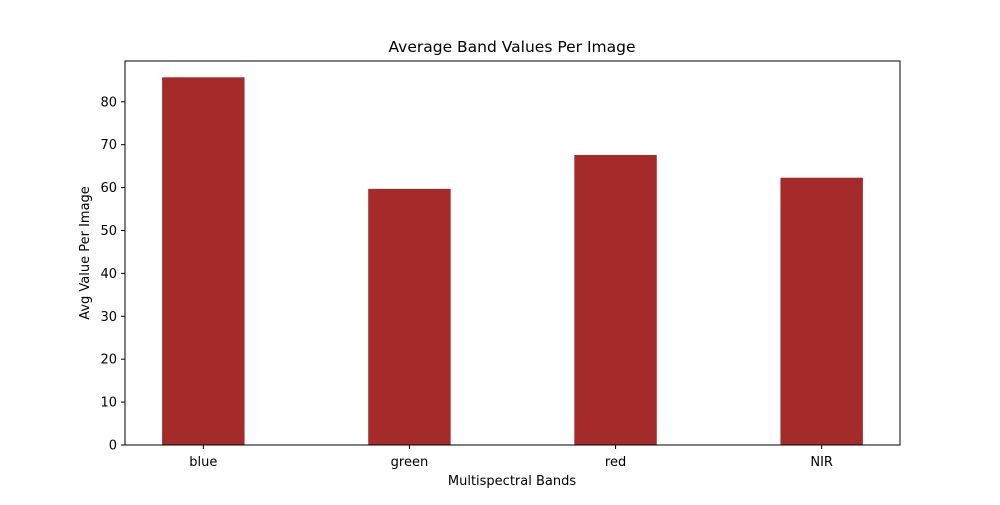 The height and width of the screenshot is (505, 1000). I want to click on y-tick-label: 70, so click(108, 145).